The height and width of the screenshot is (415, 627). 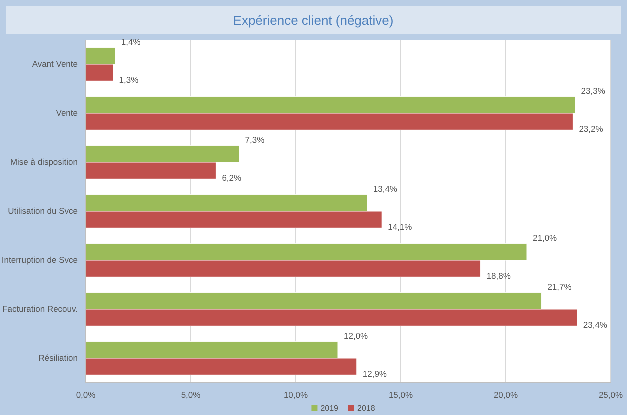 I want to click on data-label: 23,2%, so click(x=591, y=129).